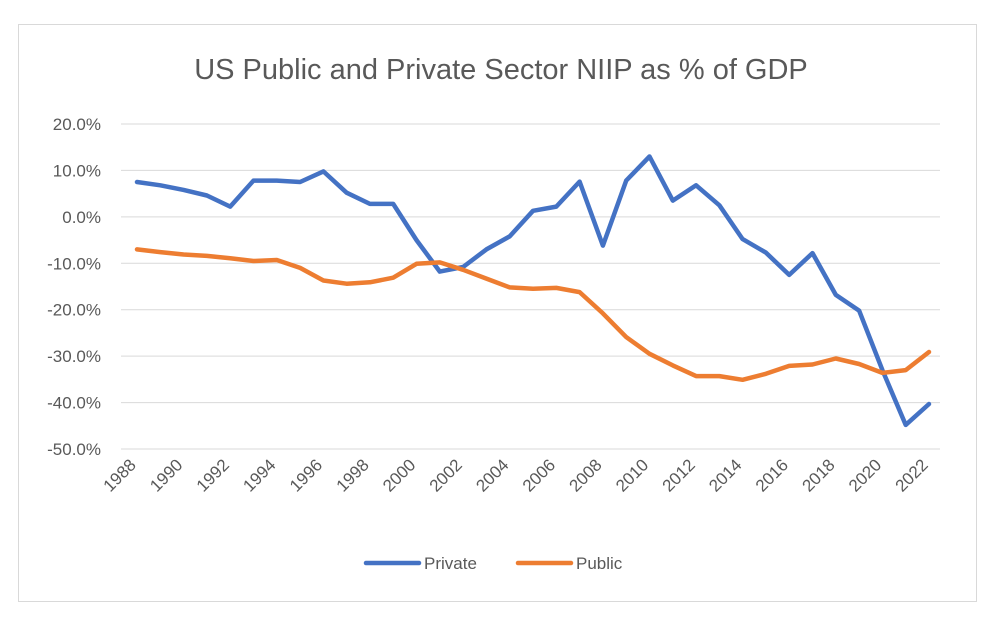 The image size is (1002, 634). I want to click on x-tick-label: 1990, so click(166, 475).